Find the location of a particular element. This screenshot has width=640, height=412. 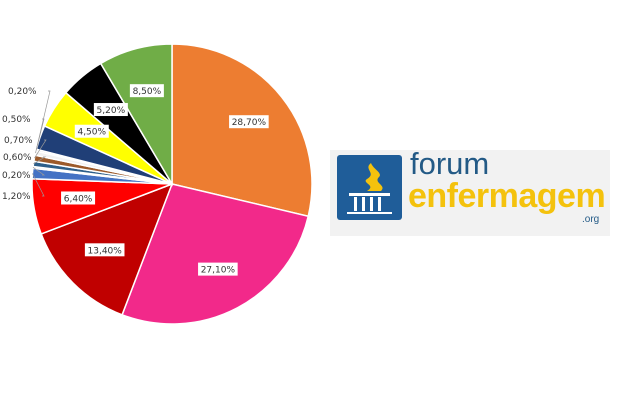

temple-flame-icon is located at coordinates (369, 187).